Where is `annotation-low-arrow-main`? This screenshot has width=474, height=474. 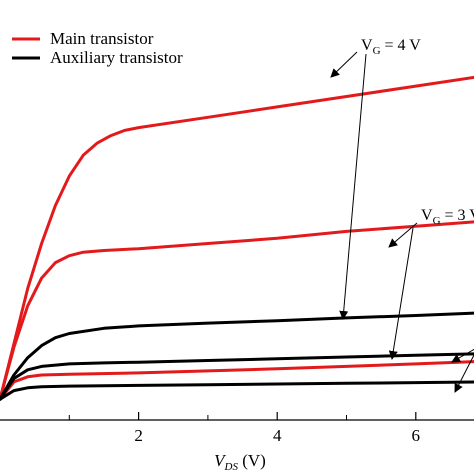 annotation-low-arrow-main is located at coordinates (462, 355).